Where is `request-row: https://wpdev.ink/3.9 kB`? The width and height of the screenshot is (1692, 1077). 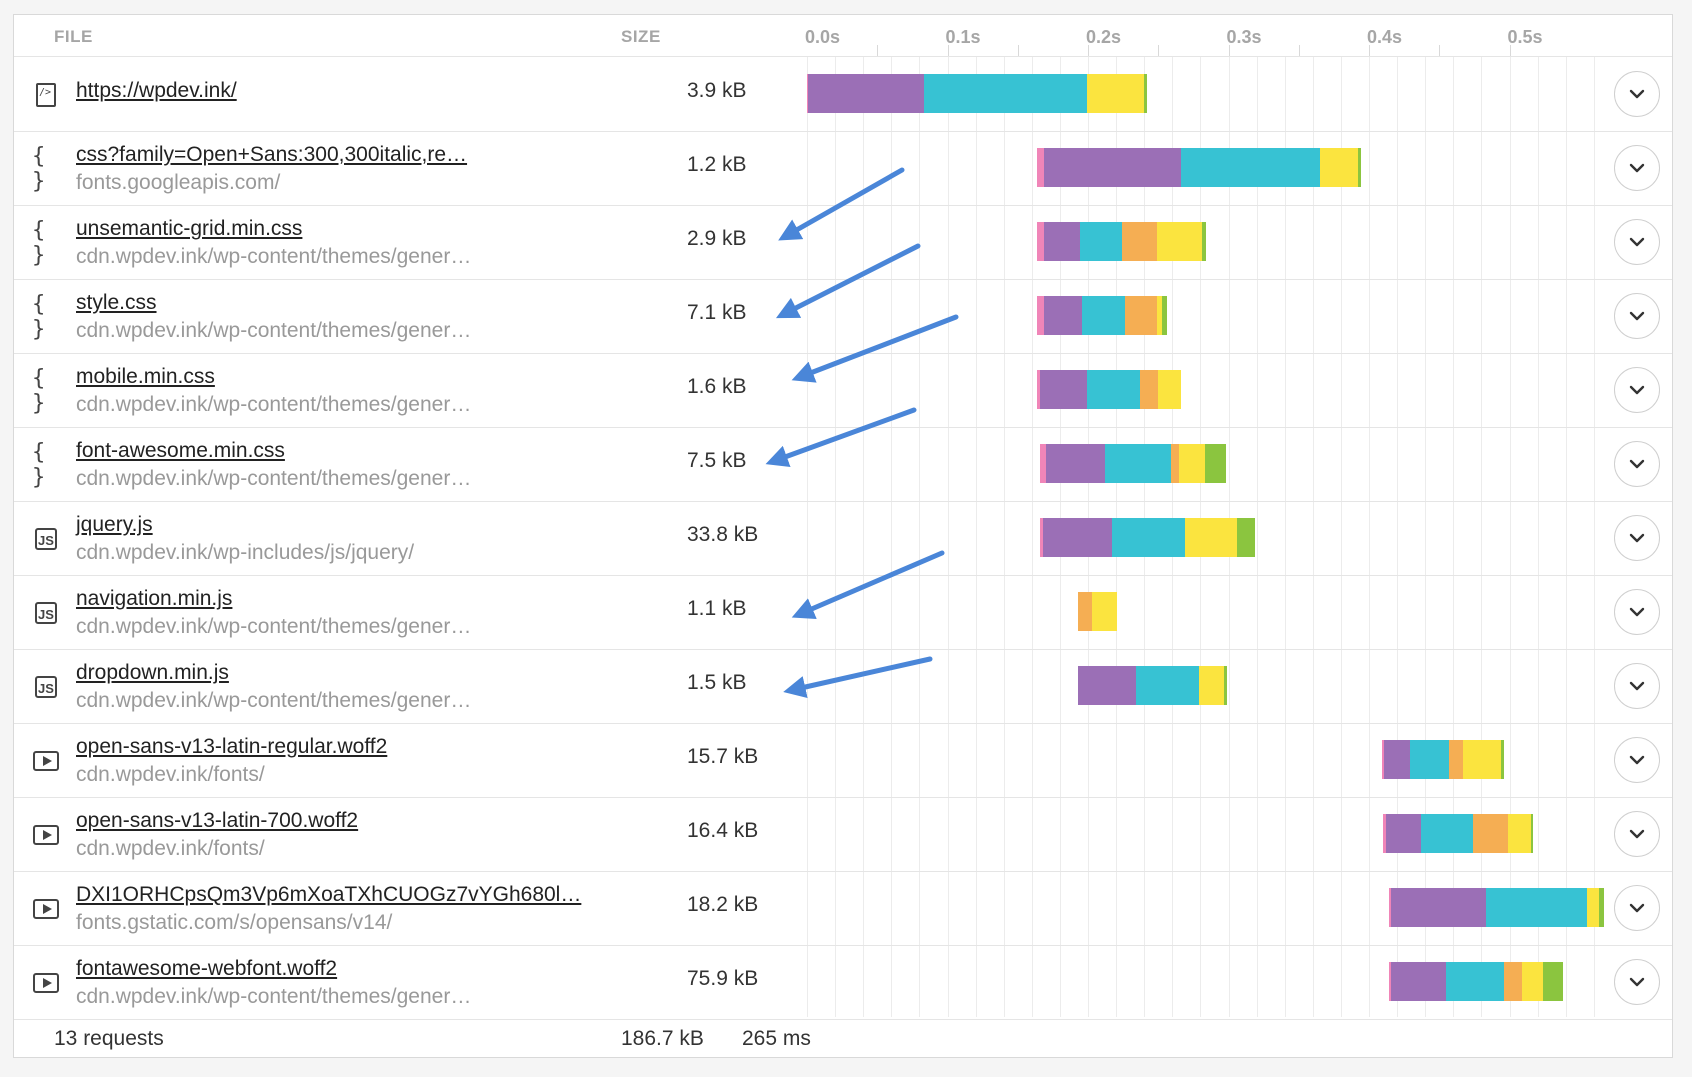
request-row: https://wpdev.ink/3.9 kB is located at coordinates (843, 94).